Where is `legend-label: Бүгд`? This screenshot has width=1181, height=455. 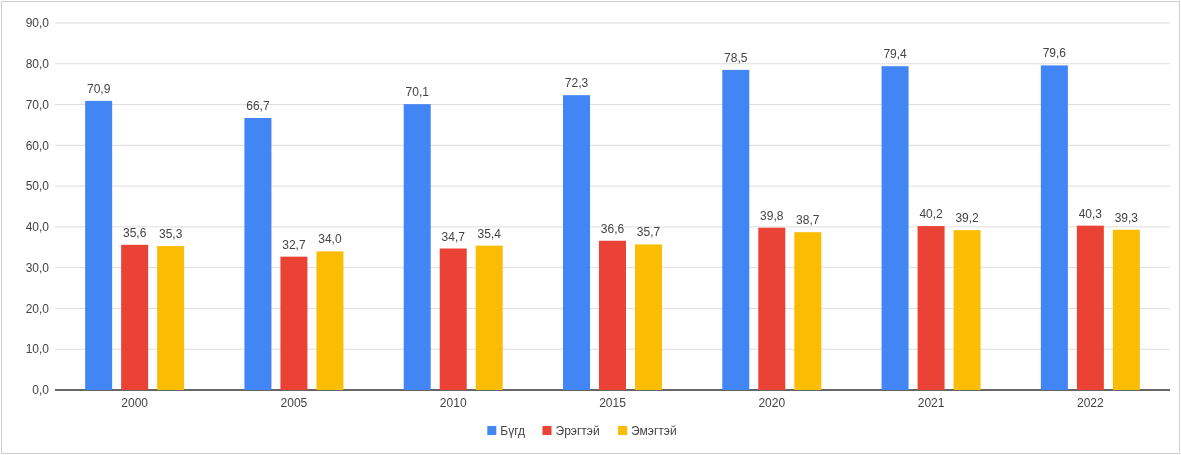 legend-label: Бүгд is located at coordinates (513, 431).